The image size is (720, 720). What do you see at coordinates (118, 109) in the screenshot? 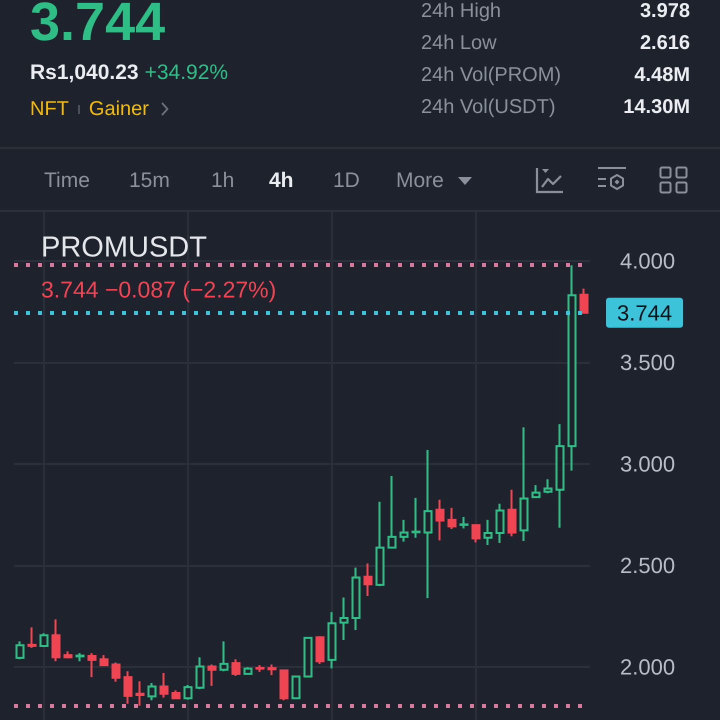
I see `text: Gainer` at bounding box center [118, 109].